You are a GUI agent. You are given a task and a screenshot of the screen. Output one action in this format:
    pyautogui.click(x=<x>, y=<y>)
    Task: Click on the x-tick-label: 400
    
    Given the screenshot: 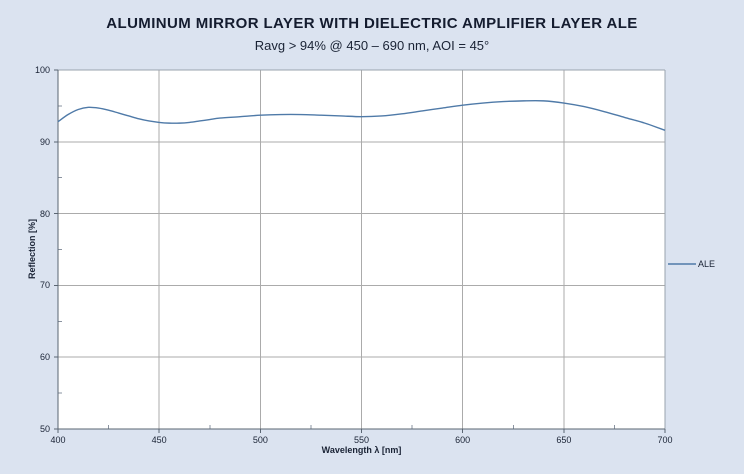 What is the action you would take?
    pyautogui.click(x=58, y=440)
    